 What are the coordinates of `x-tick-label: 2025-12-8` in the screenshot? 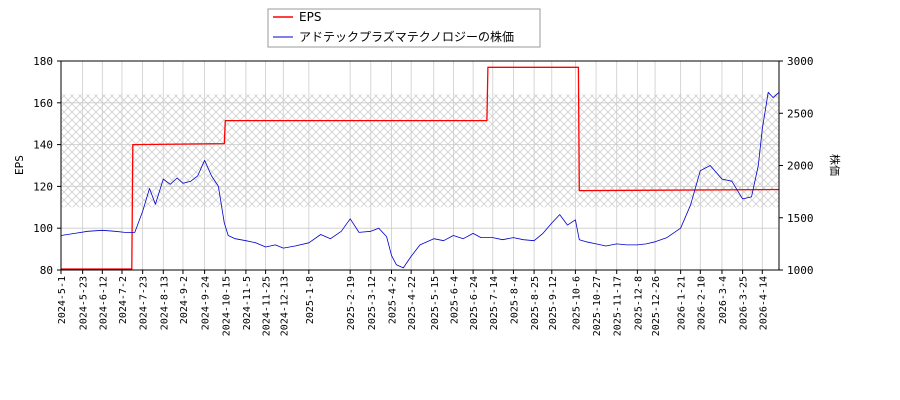 It's located at (638, 303).